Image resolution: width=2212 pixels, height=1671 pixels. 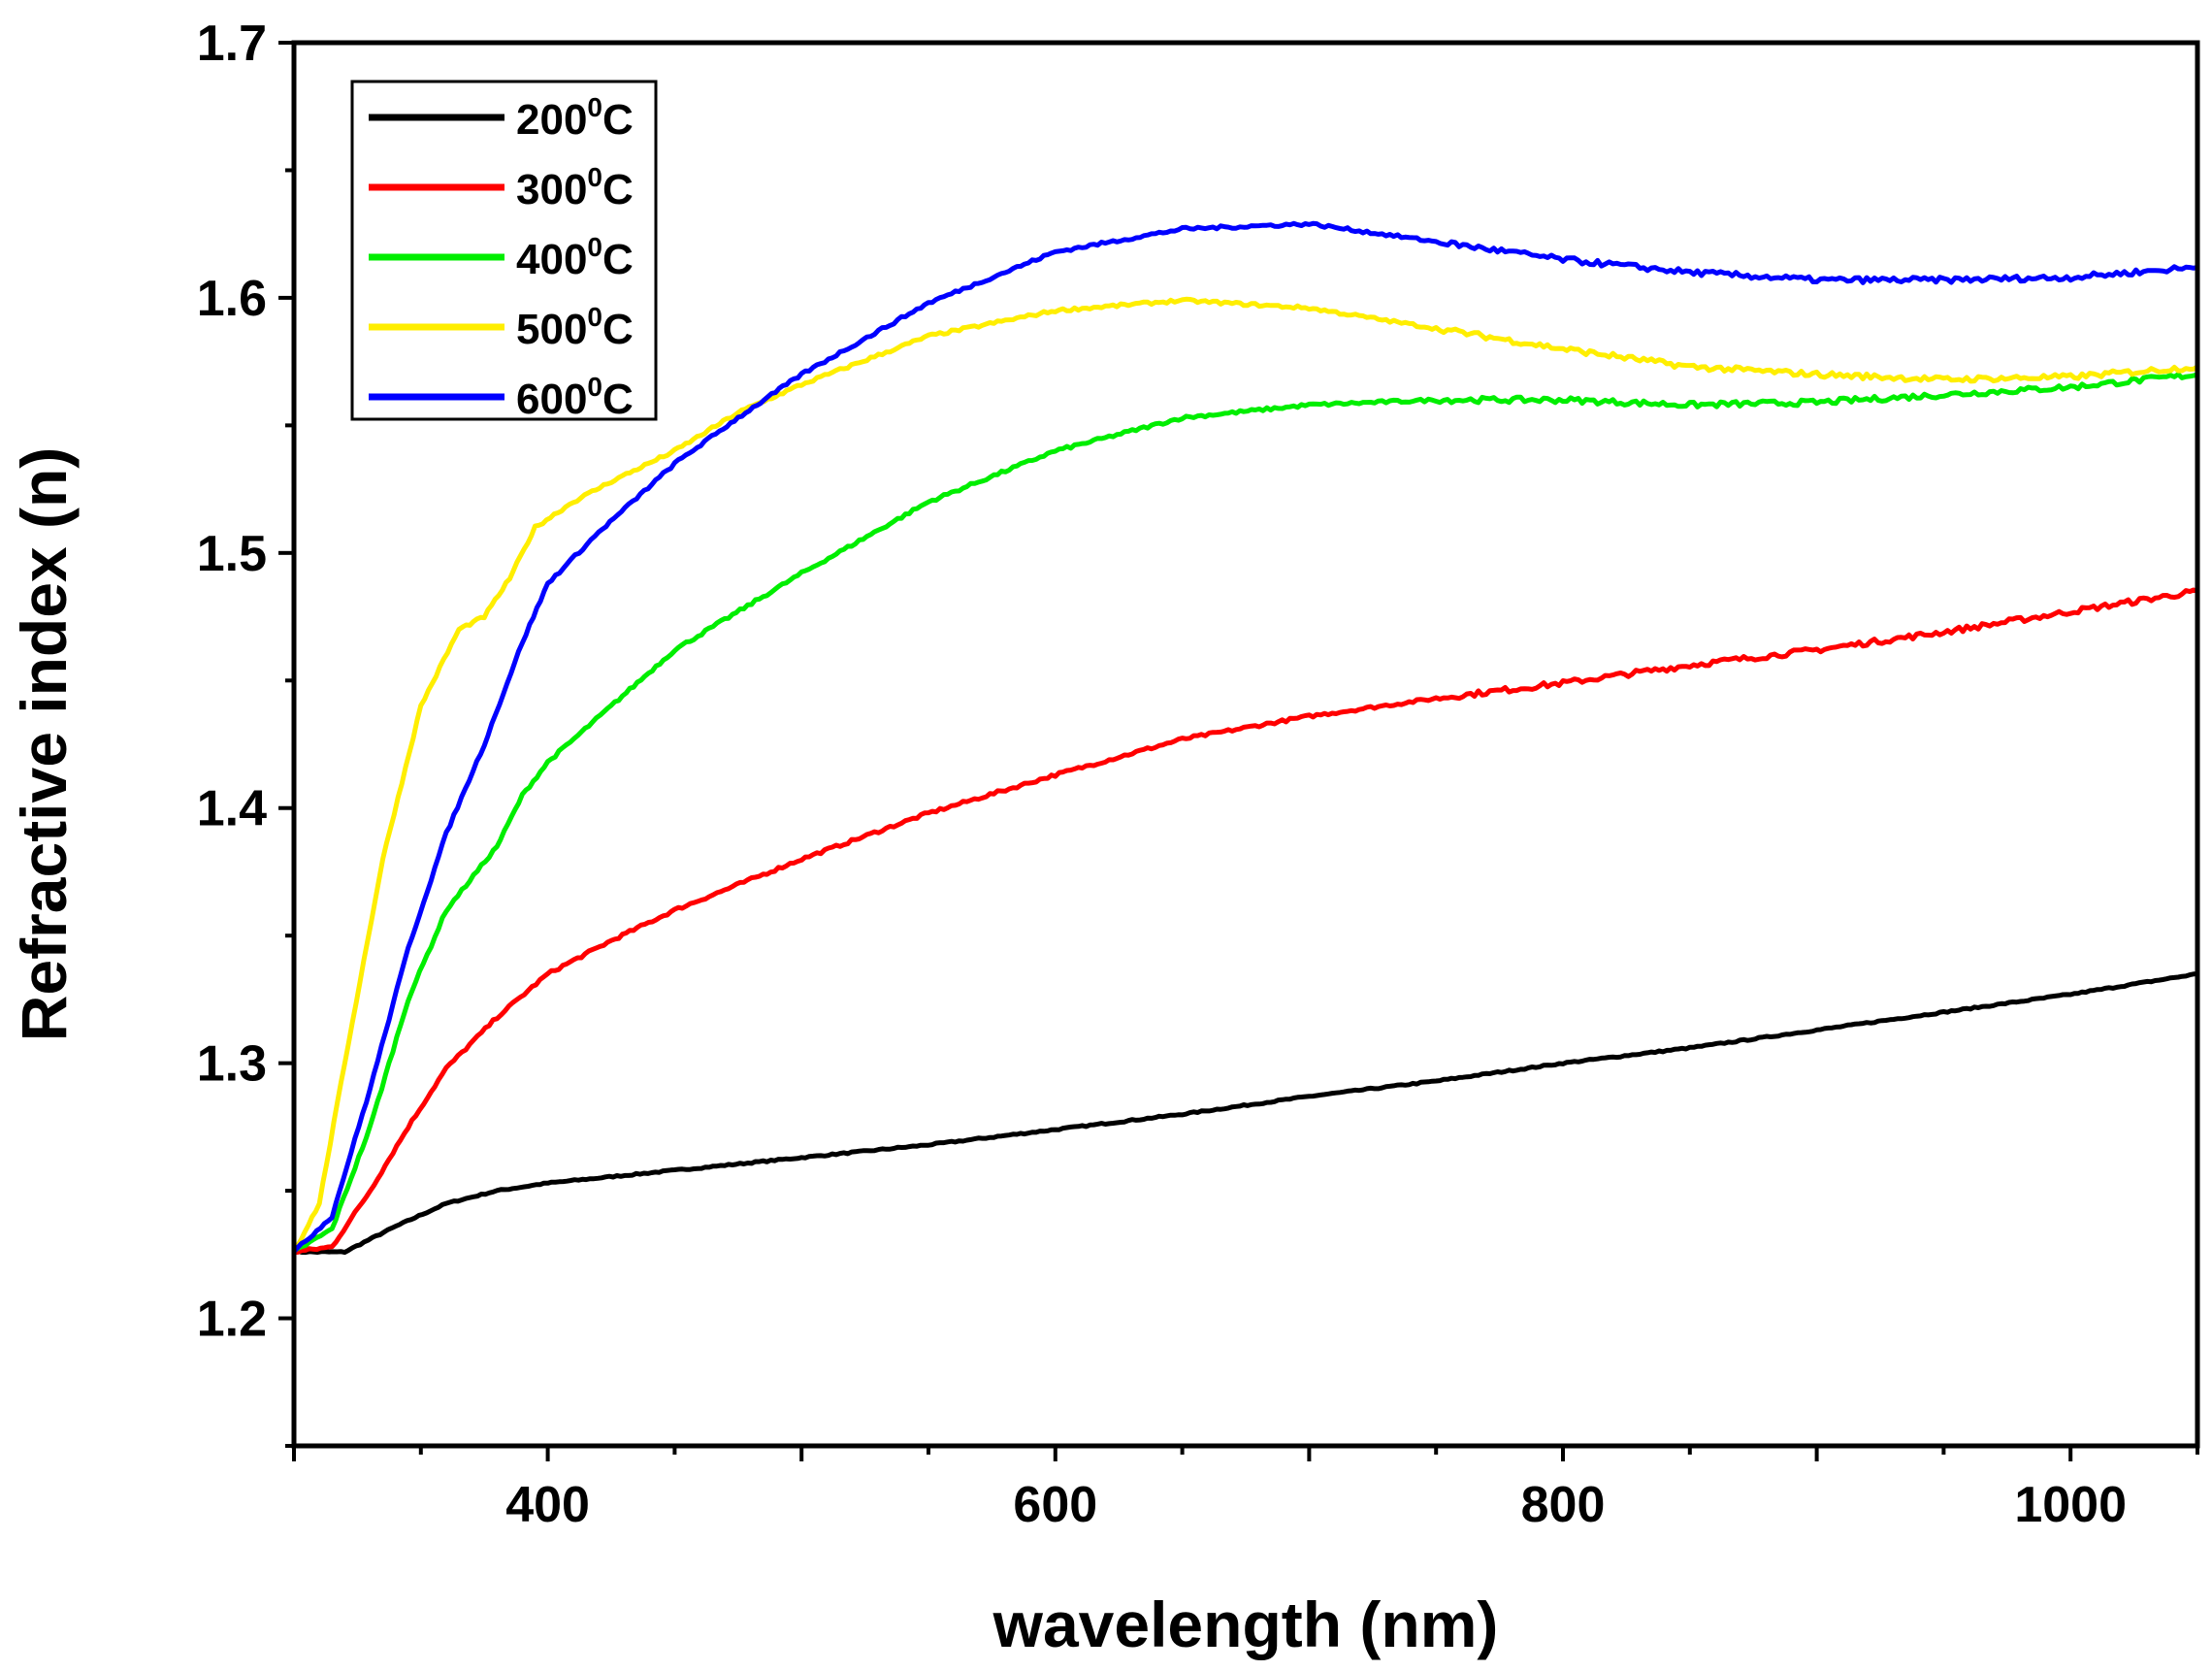 I want to click on legend-label-500: 5000C, so click(x=575, y=327).